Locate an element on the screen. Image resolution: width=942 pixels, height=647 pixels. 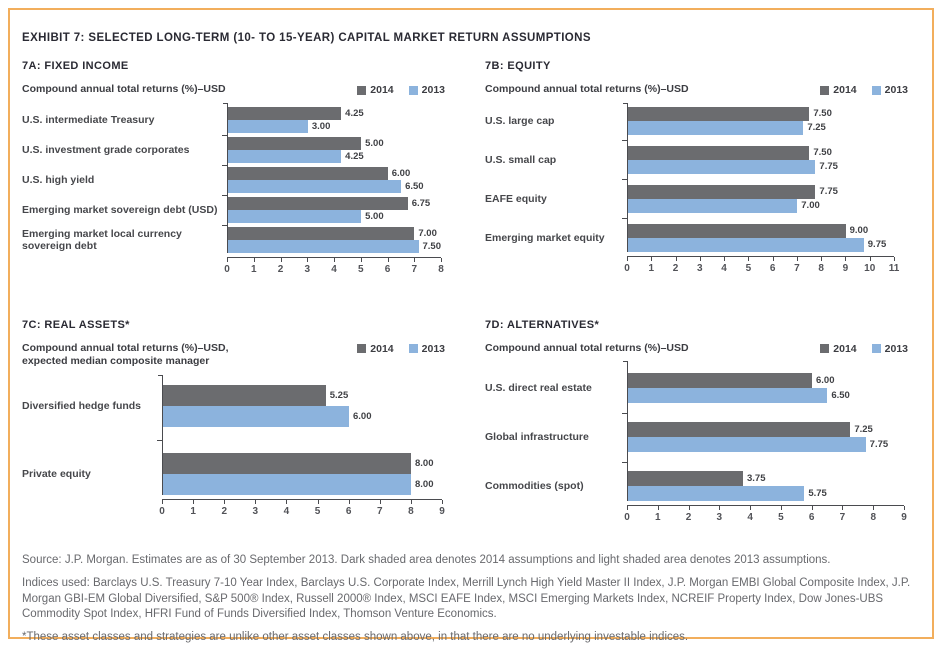
bar-group: 3.75 5.75 is located at coordinates (763, 481).